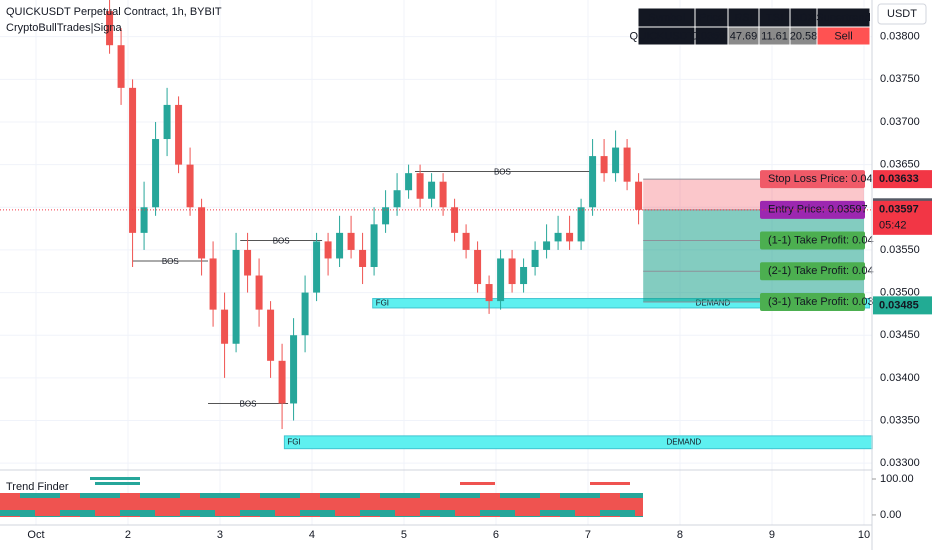 Image resolution: width=932 pixels, height=550 pixels. Describe the element at coordinates (680, 535) in the screenshot. I see `x-tick-label: 8` at that location.